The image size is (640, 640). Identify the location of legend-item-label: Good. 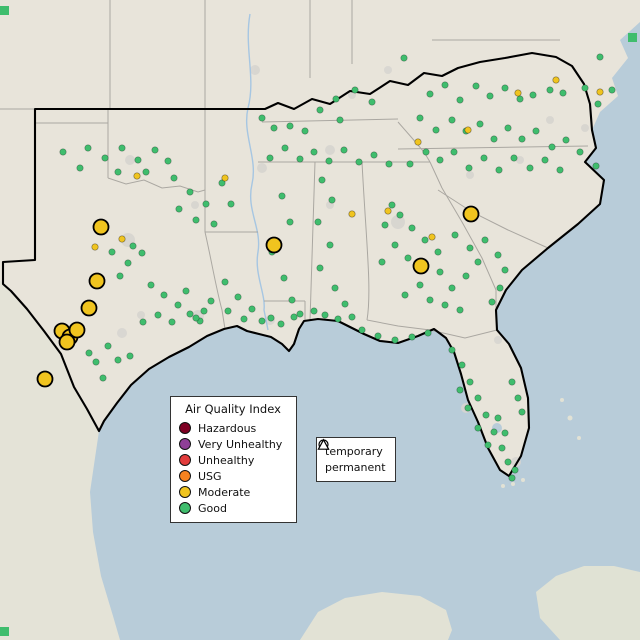
(212, 508).